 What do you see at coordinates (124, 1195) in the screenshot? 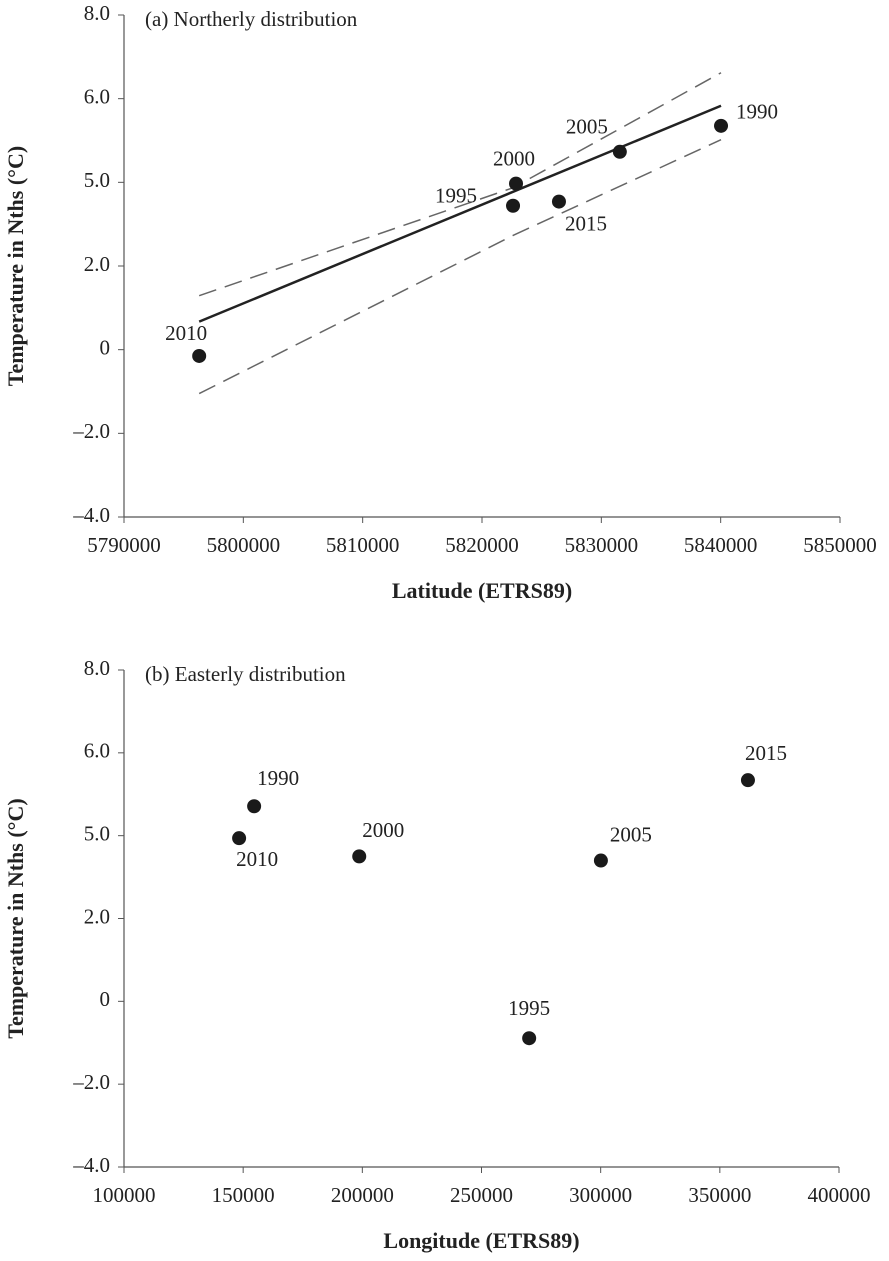
I see `x-tick-label: 100000` at bounding box center [124, 1195].